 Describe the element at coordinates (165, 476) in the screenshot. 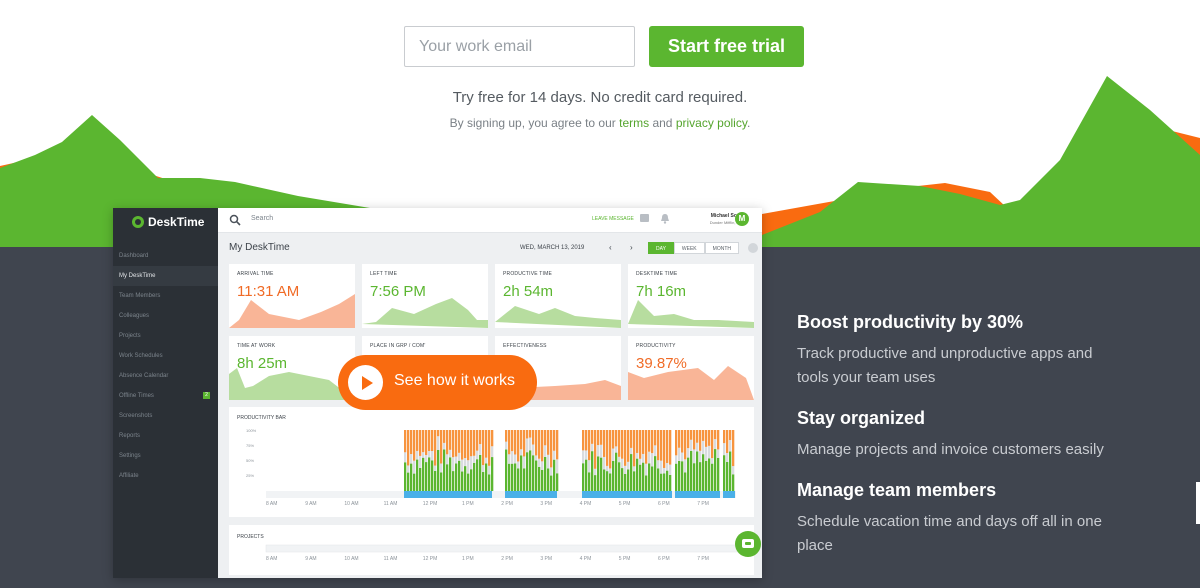

I see `sidebar-item-affiliate: Affiliate` at that location.